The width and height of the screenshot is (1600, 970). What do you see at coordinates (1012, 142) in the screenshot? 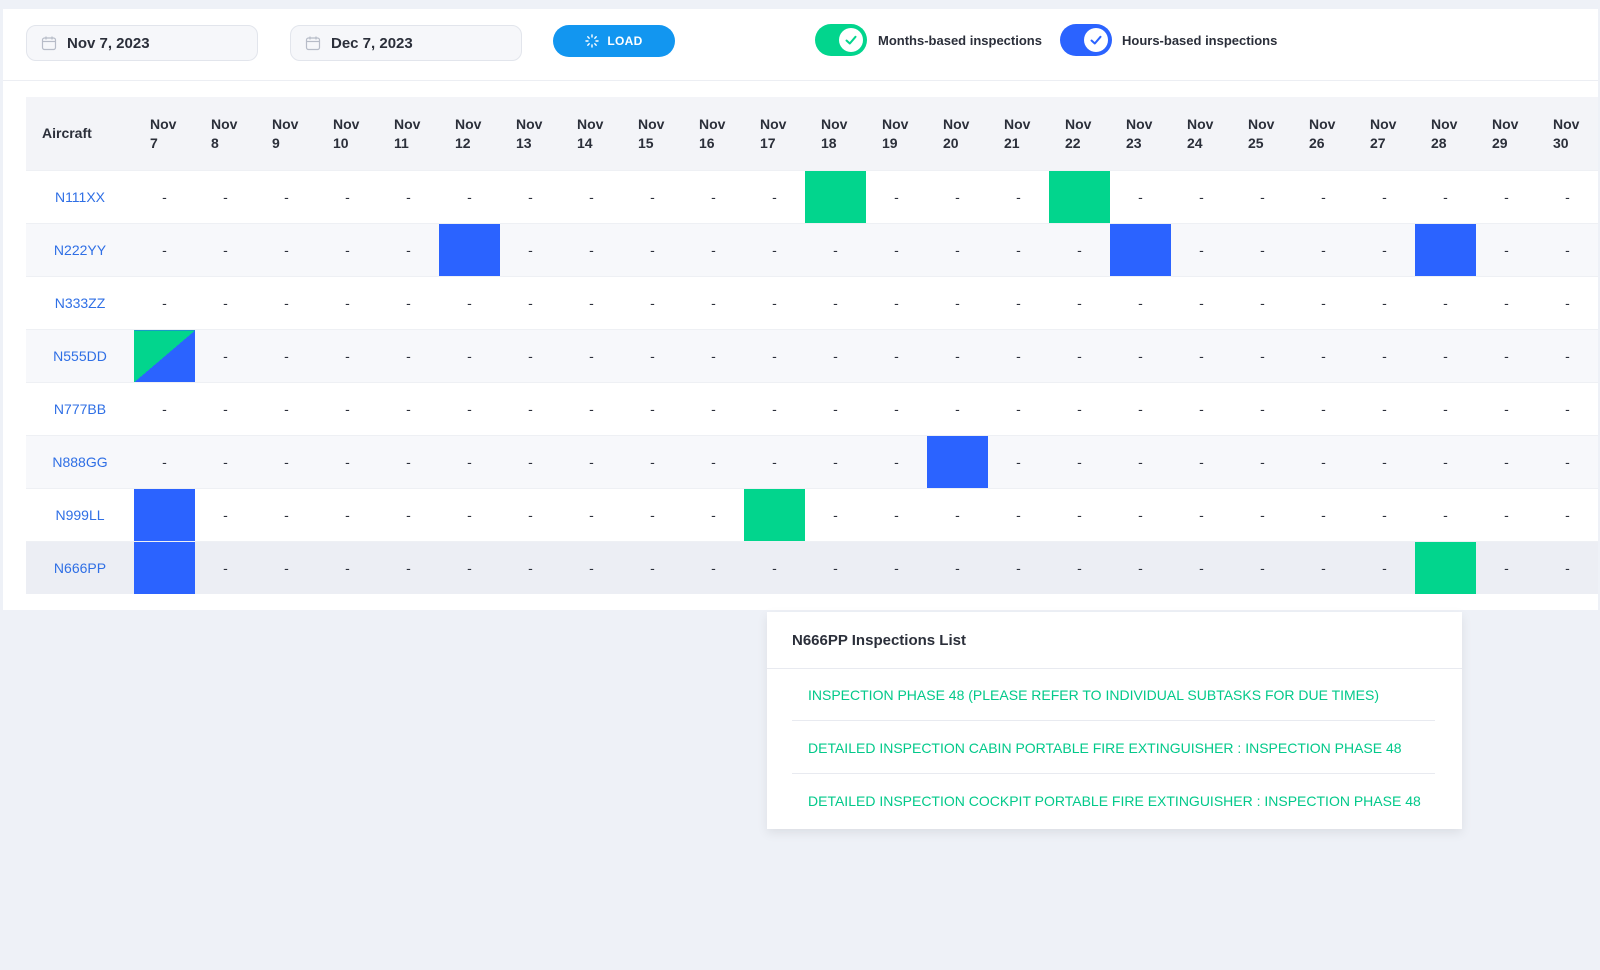
I see `day-number-label: 21` at bounding box center [1012, 142].